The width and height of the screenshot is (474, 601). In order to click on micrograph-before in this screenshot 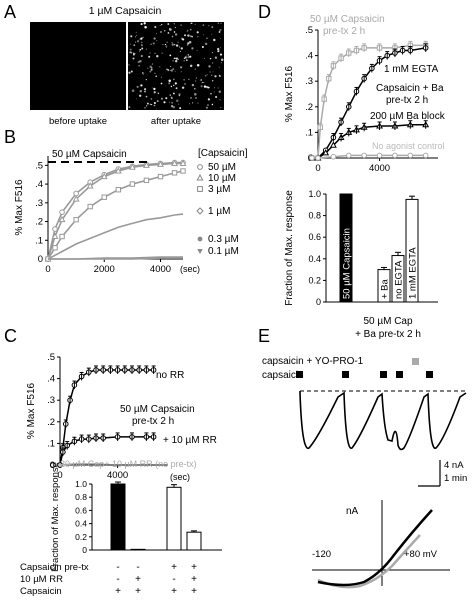, I will do `click(78, 66)`.